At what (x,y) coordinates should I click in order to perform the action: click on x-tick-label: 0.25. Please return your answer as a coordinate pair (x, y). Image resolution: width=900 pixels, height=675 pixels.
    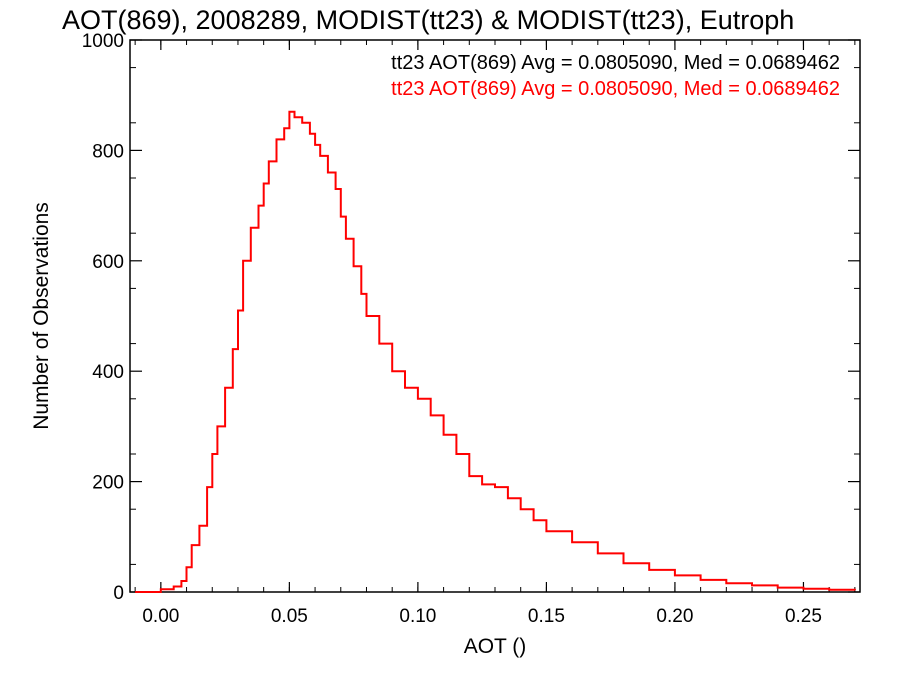
    Looking at the image, I should click on (803, 616).